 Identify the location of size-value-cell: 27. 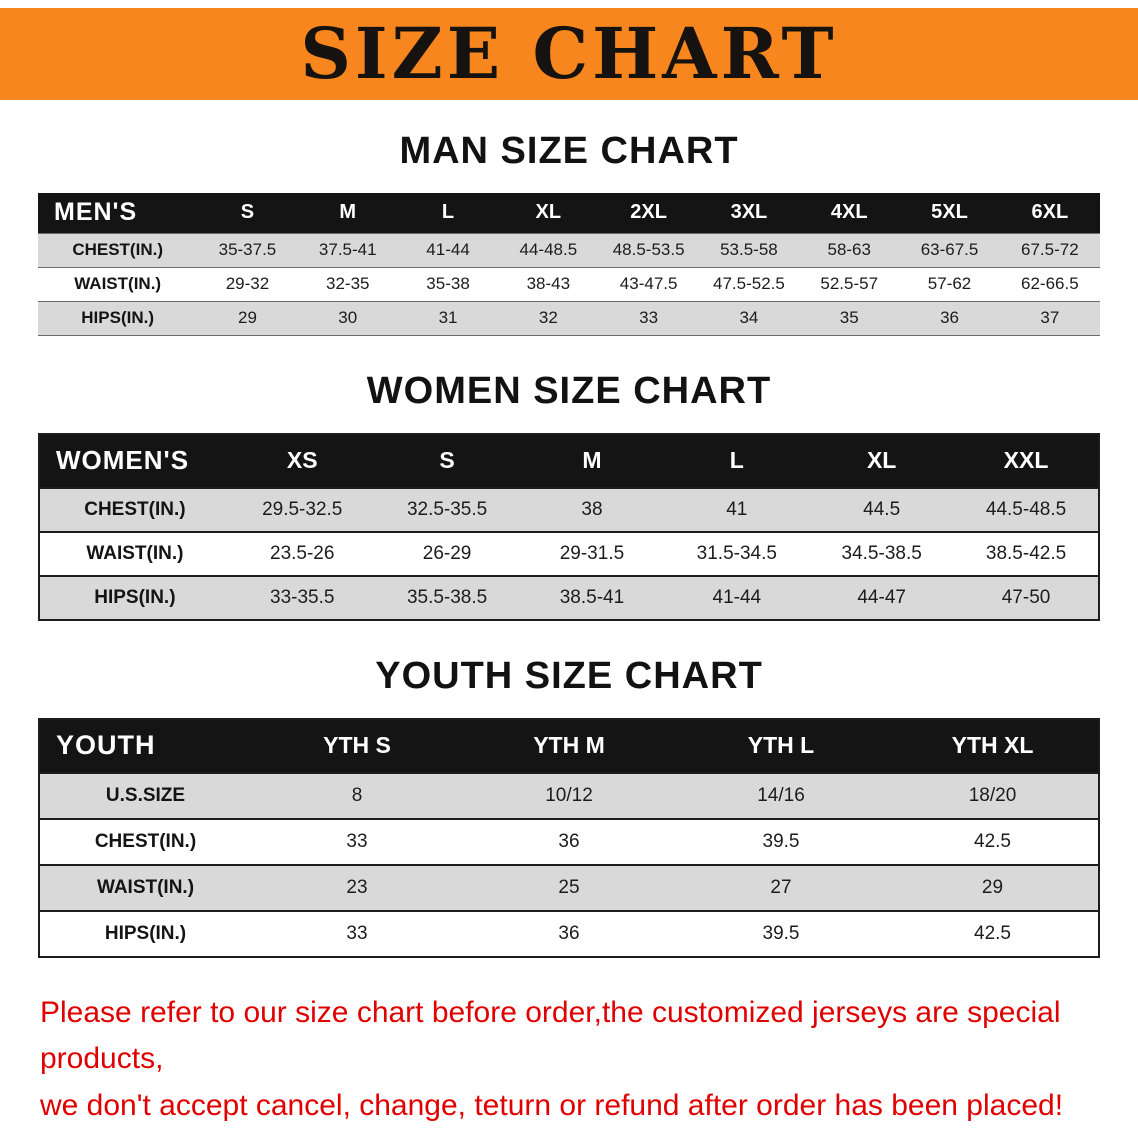
(781, 887).